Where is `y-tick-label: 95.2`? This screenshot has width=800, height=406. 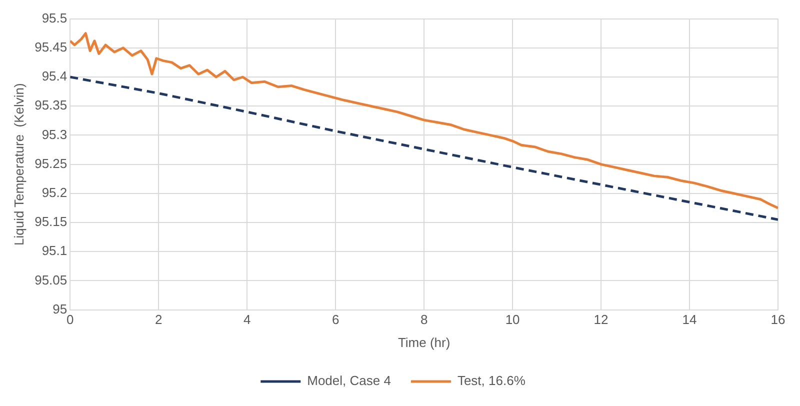 y-tick-label: 95.2 is located at coordinates (55, 192).